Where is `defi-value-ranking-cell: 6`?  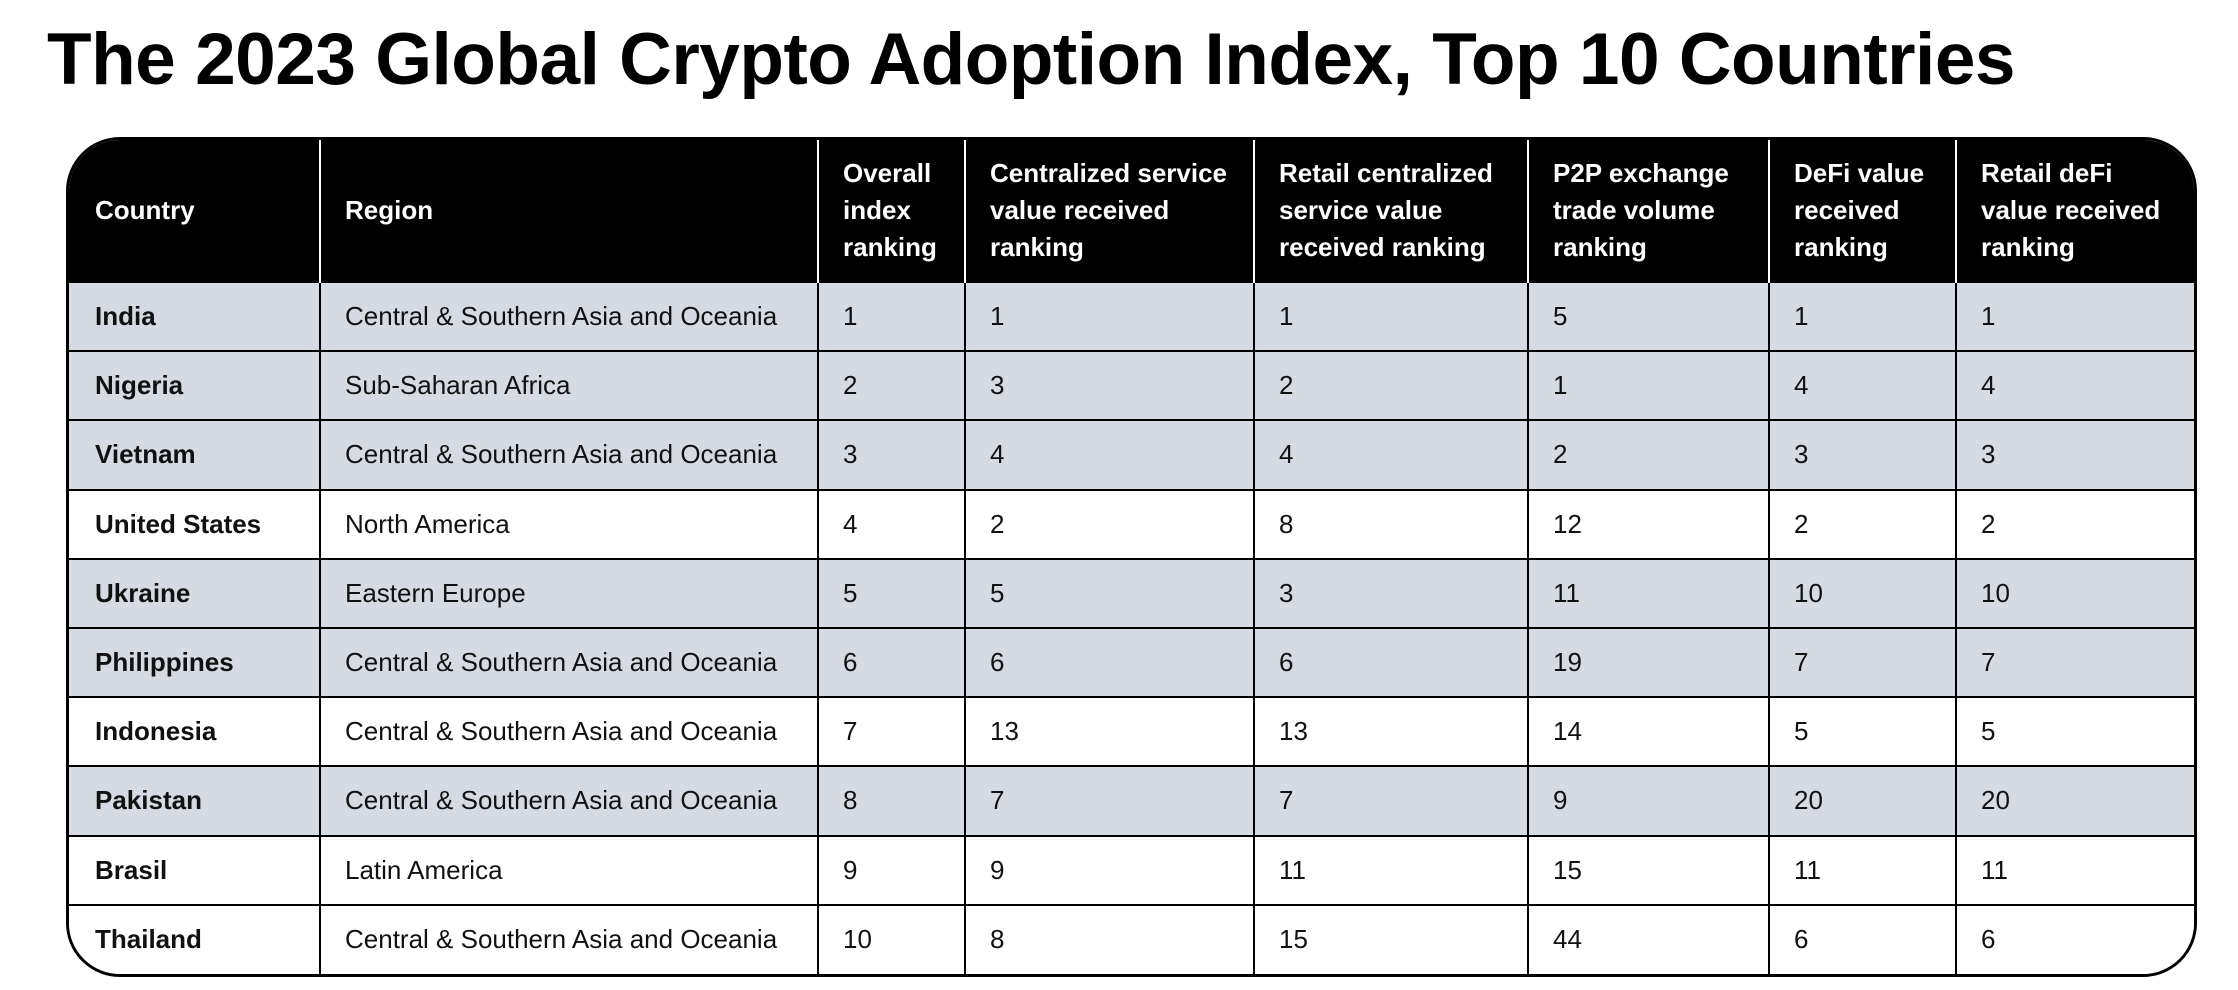 defi-value-ranking-cell: 6 is located at coordinates (1862, 938).